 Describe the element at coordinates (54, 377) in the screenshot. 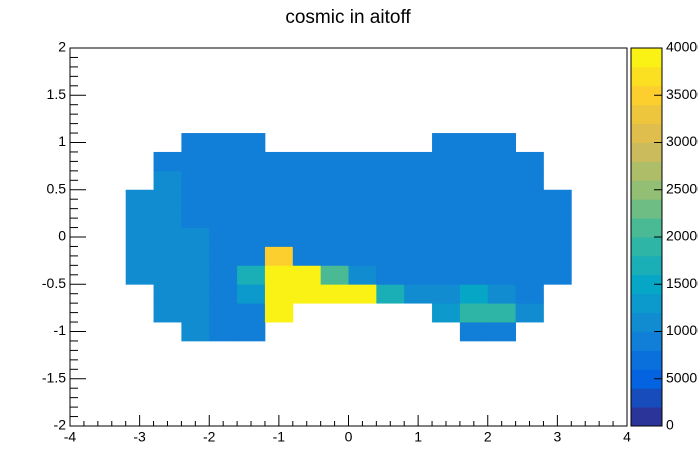

I see `y-tick-label: -1.5` at that location.